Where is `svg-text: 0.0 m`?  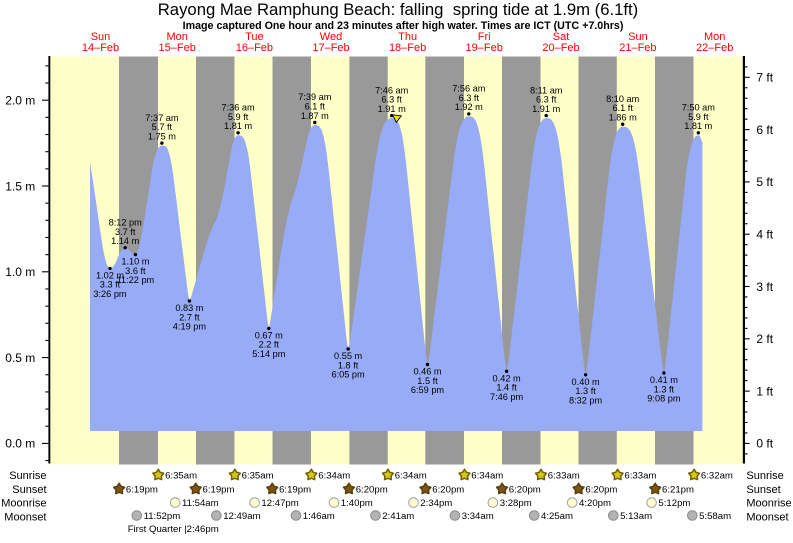
svg-text: 0.0 m is located at coordinates (20, 444).